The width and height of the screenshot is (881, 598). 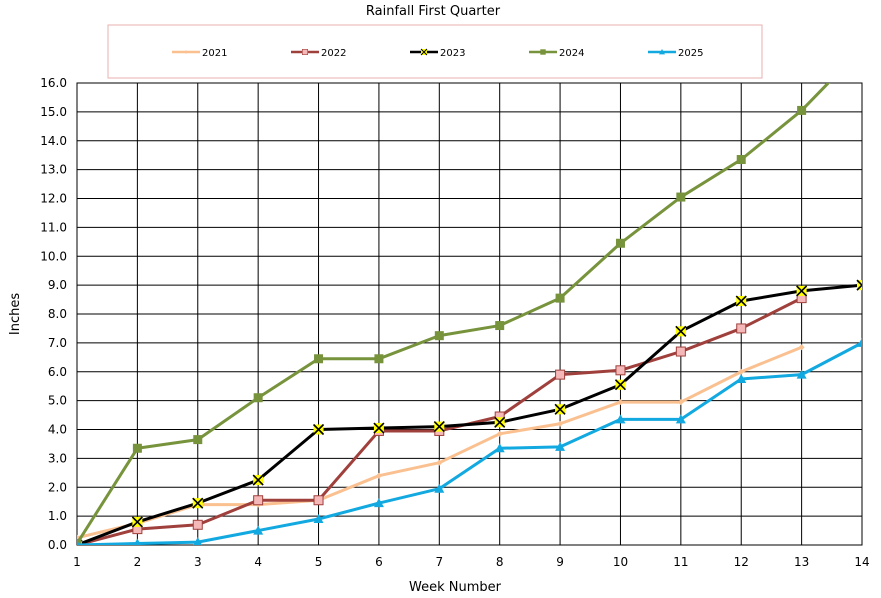 I want to click on legend: 2021 2022 2023 2024 2025, so click(x=437, y=53).